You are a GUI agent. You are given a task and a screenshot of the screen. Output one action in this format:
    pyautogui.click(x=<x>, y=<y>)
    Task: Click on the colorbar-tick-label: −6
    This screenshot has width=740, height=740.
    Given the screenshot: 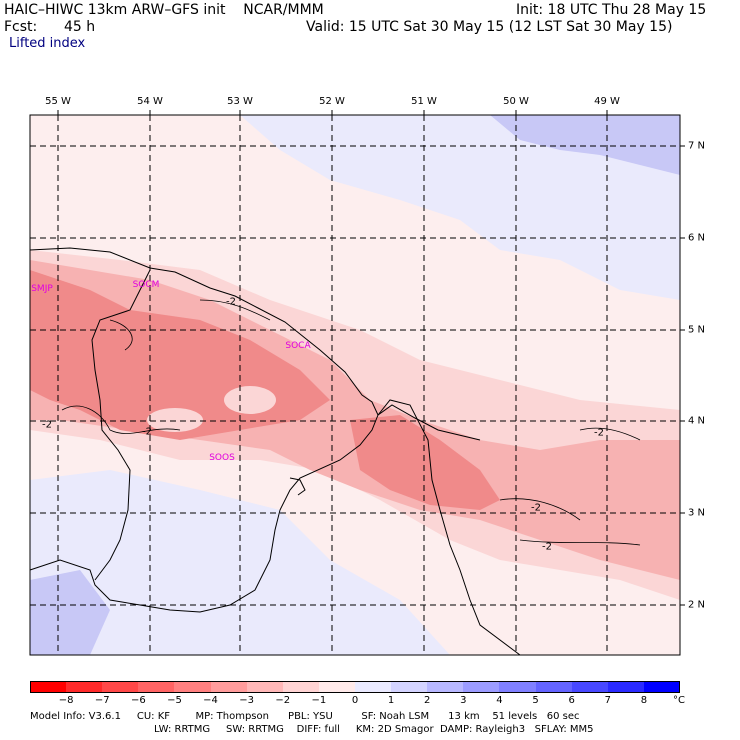 What is the action you would take?
    pyautogui.click(x=138, y=700)
    